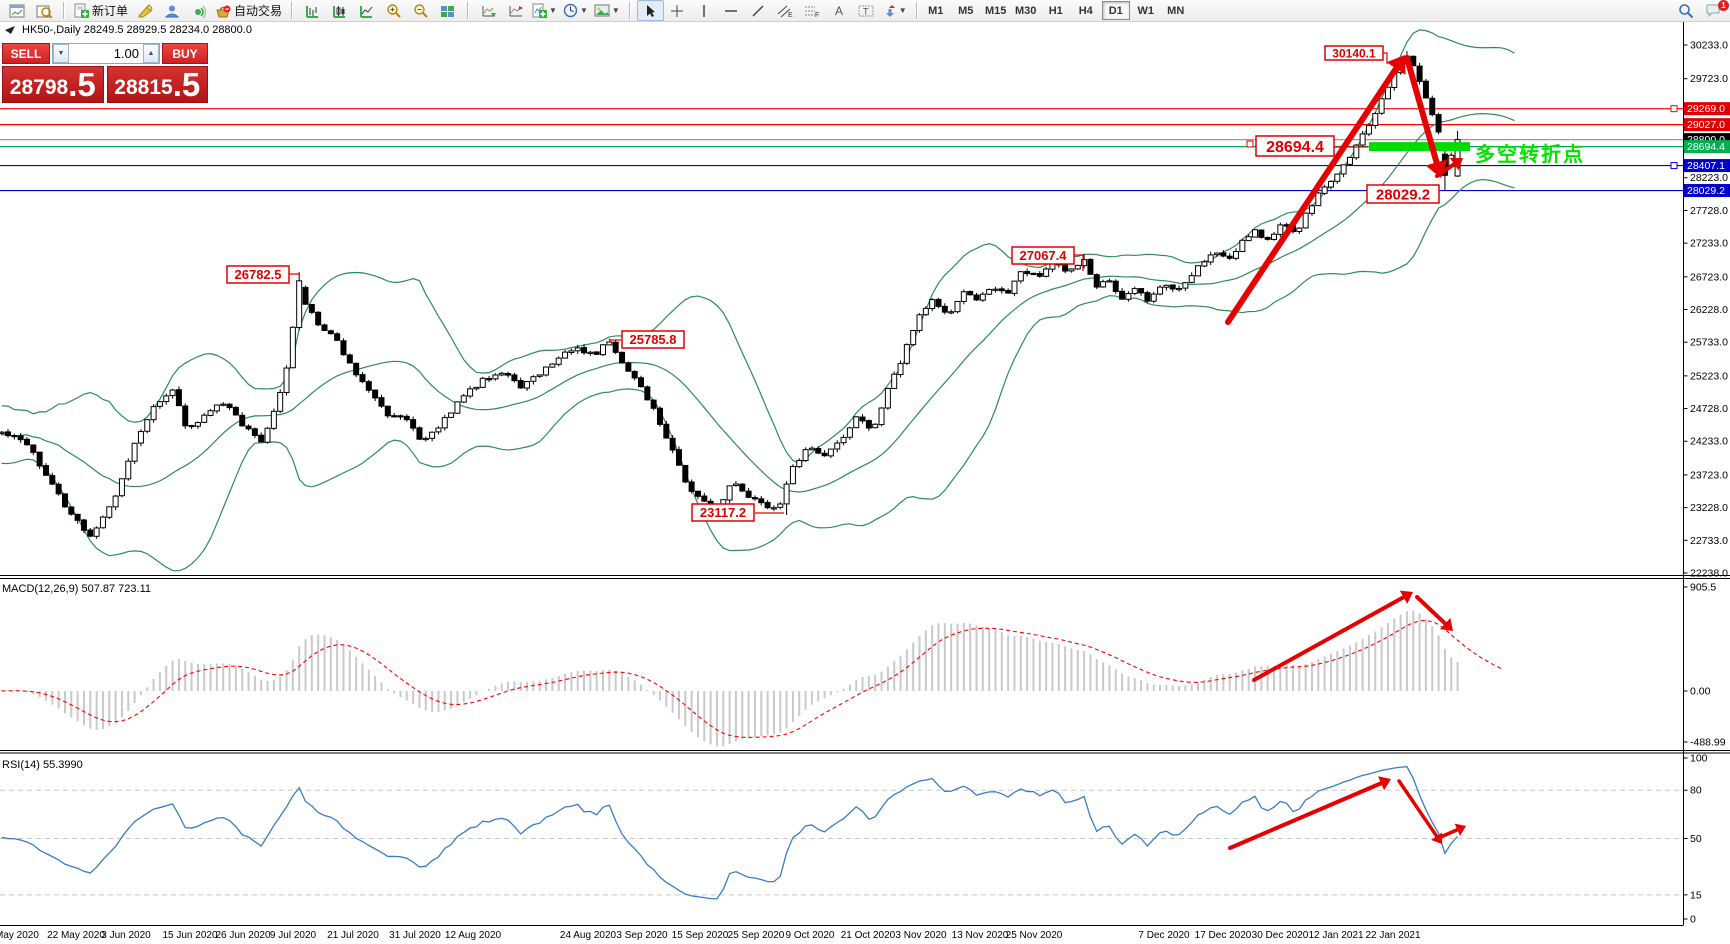  I want to click on bar-chart-button, so click(312, 10).